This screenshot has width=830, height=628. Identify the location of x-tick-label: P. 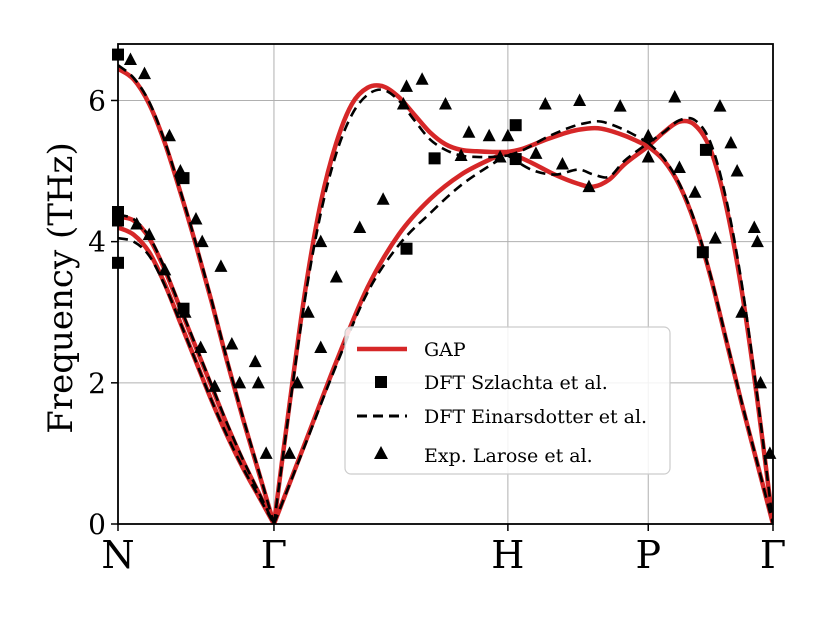
(648, 555).